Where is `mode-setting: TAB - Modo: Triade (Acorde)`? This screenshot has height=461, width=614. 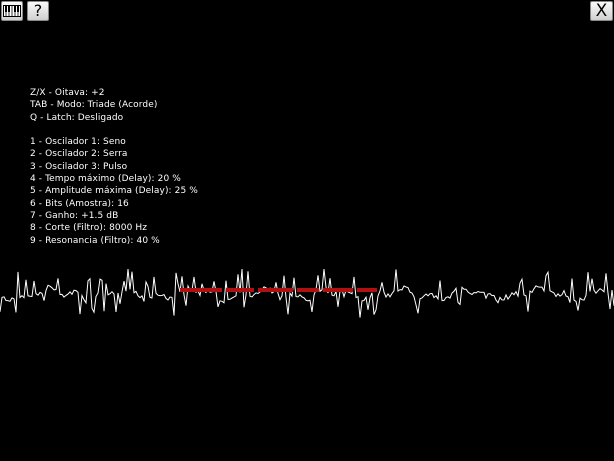
mode-setting: TAB - Modo: Triade (Acorde) is located at coordinates (94, 105).